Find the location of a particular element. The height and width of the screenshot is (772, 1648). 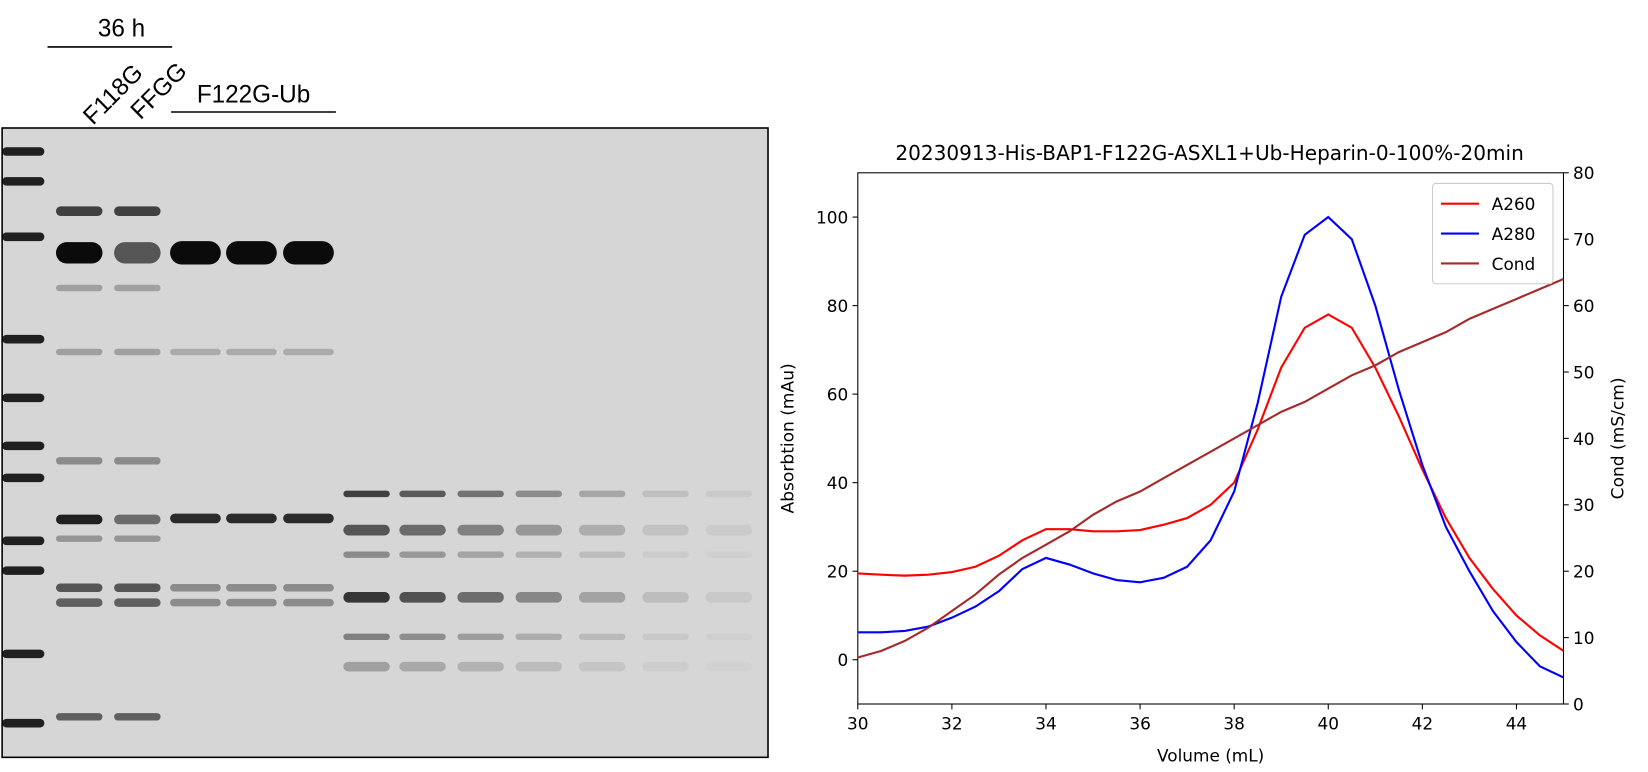

x-tick-label: 38 is located at coordinates (1233, 725).